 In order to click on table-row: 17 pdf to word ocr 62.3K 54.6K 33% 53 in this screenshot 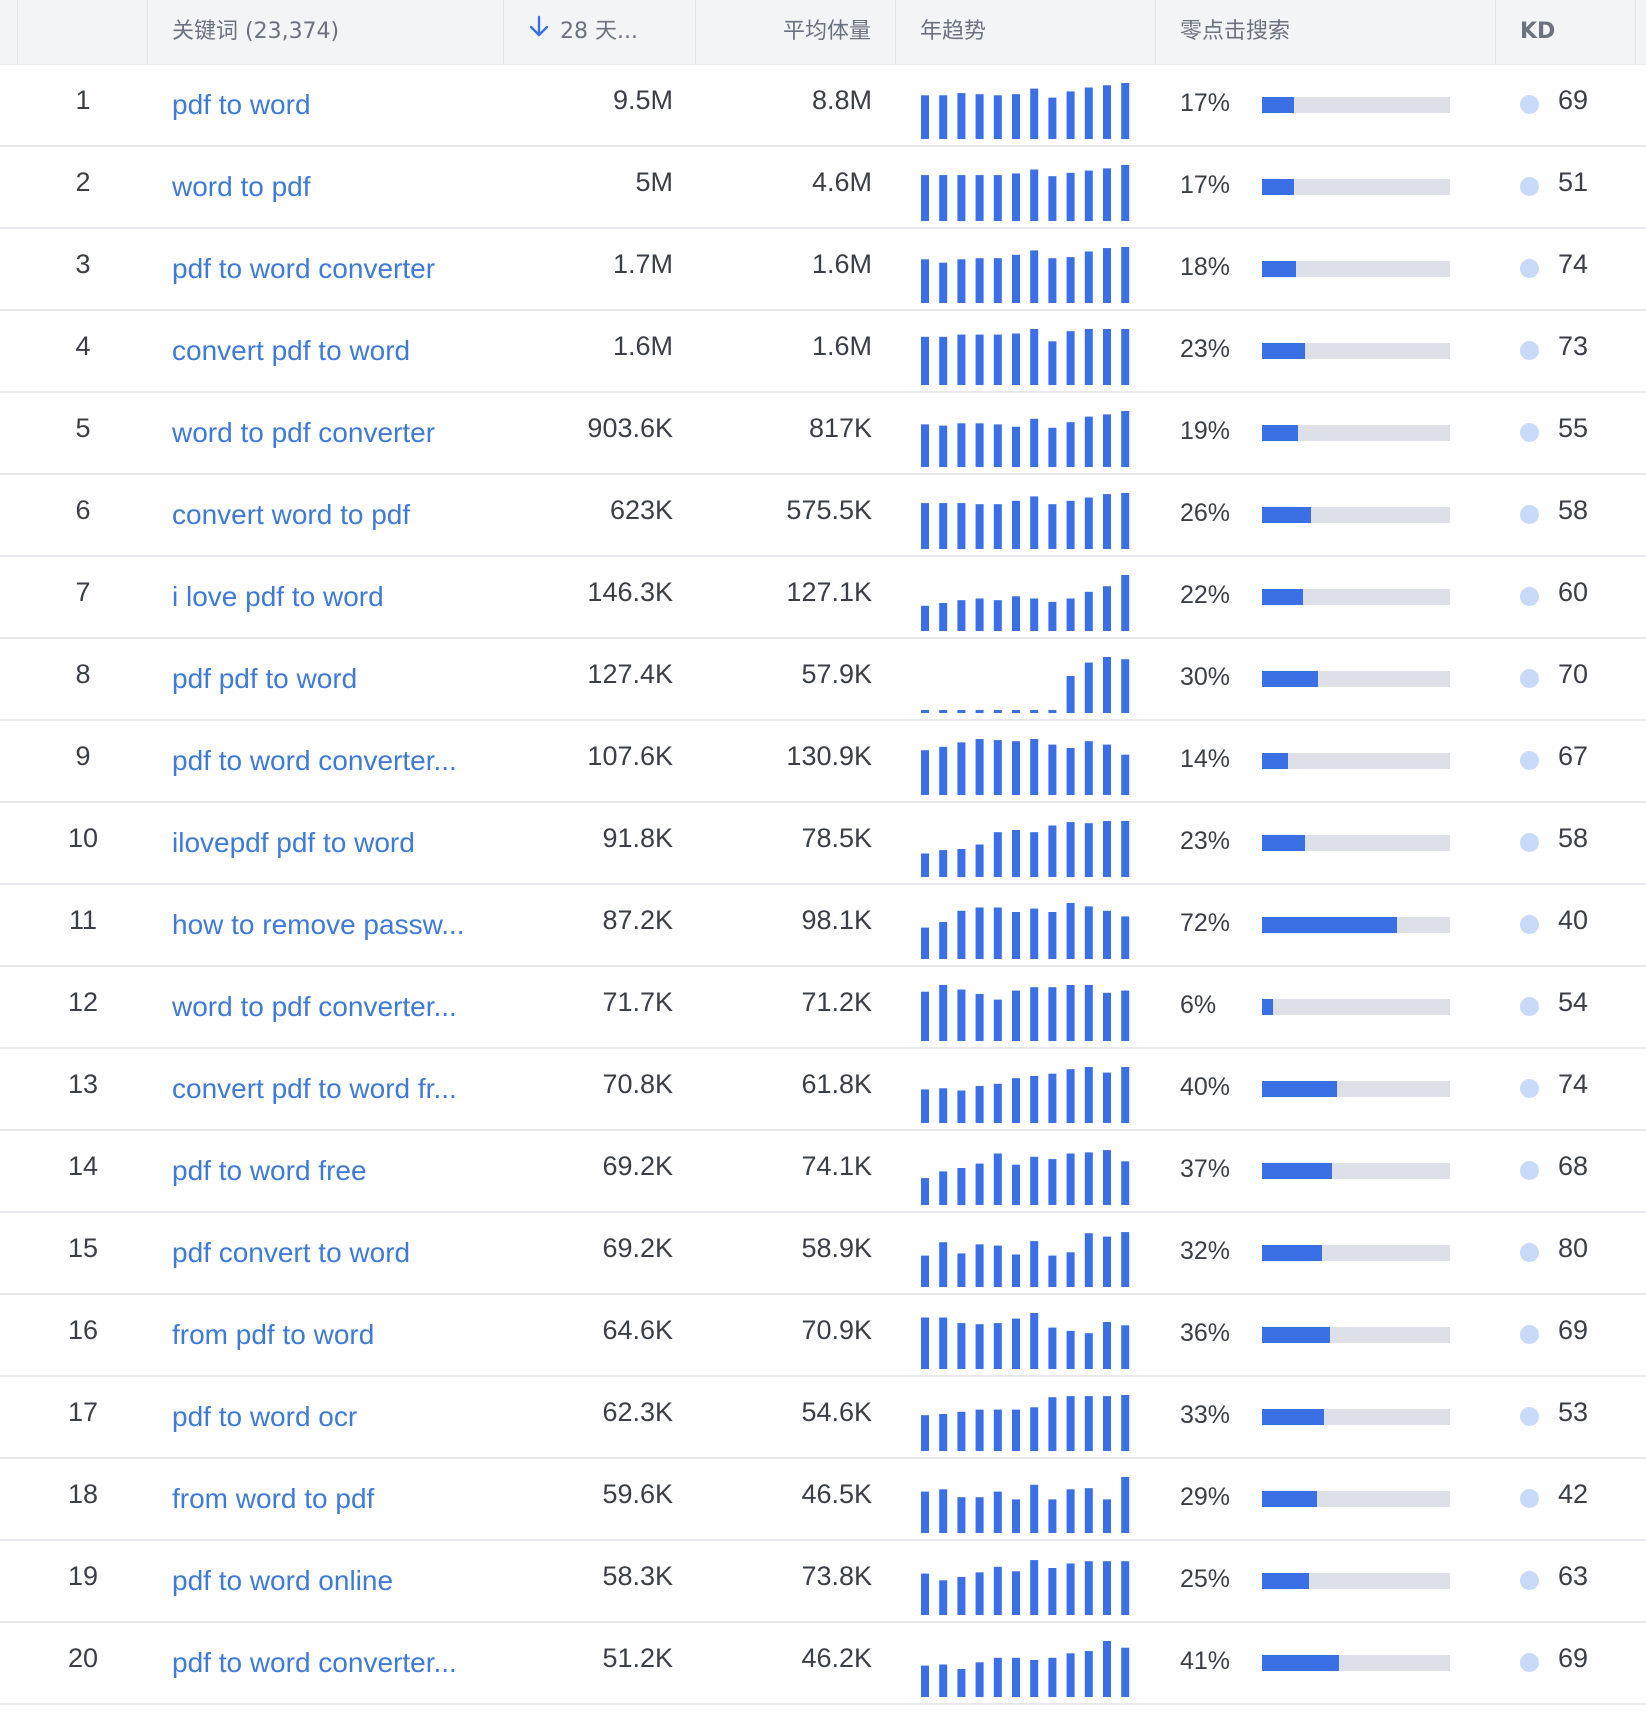, I will do `click(823, 1418)`.